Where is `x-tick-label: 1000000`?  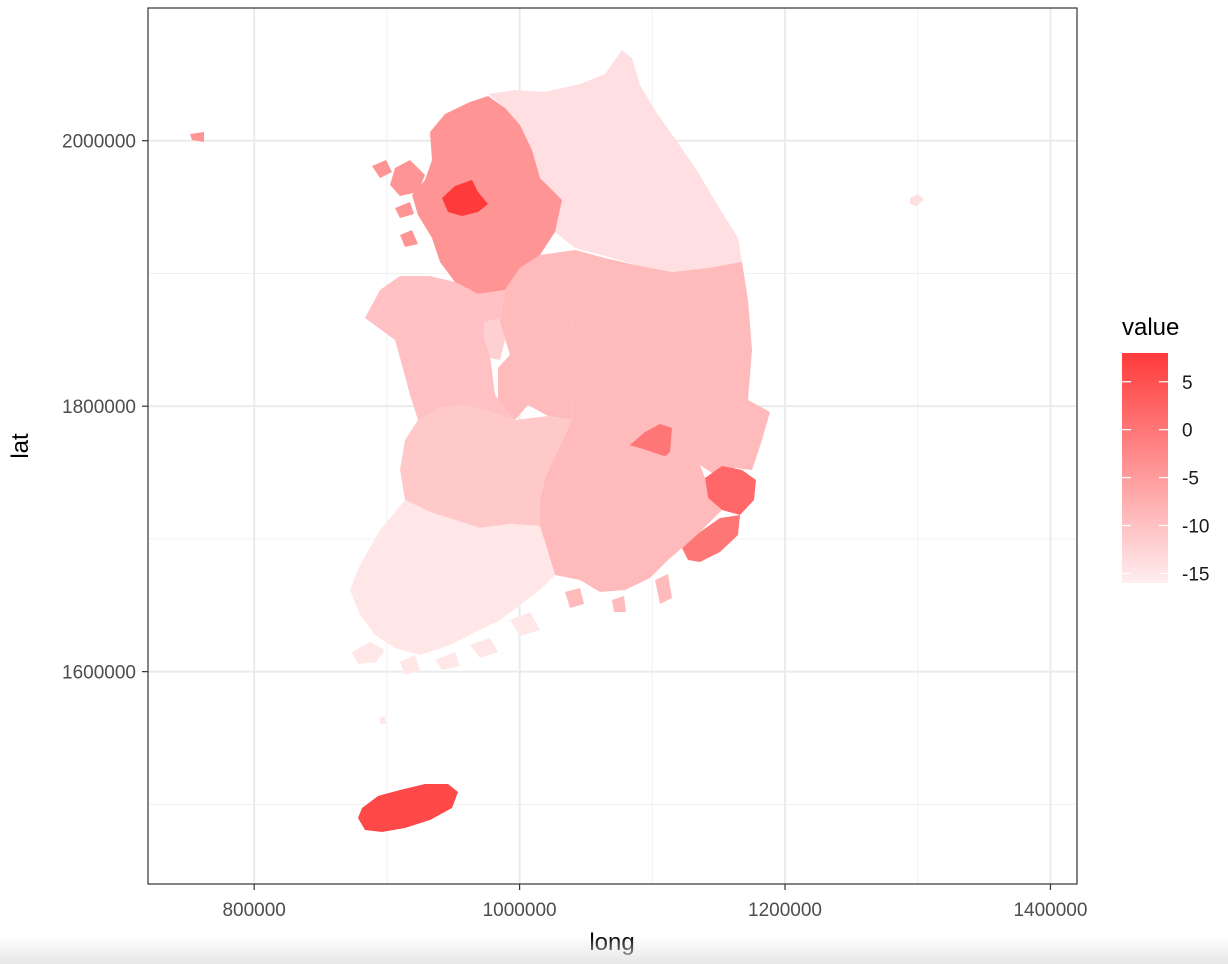 x-tick-label: 1000000 is located at coordinates (520, 910).